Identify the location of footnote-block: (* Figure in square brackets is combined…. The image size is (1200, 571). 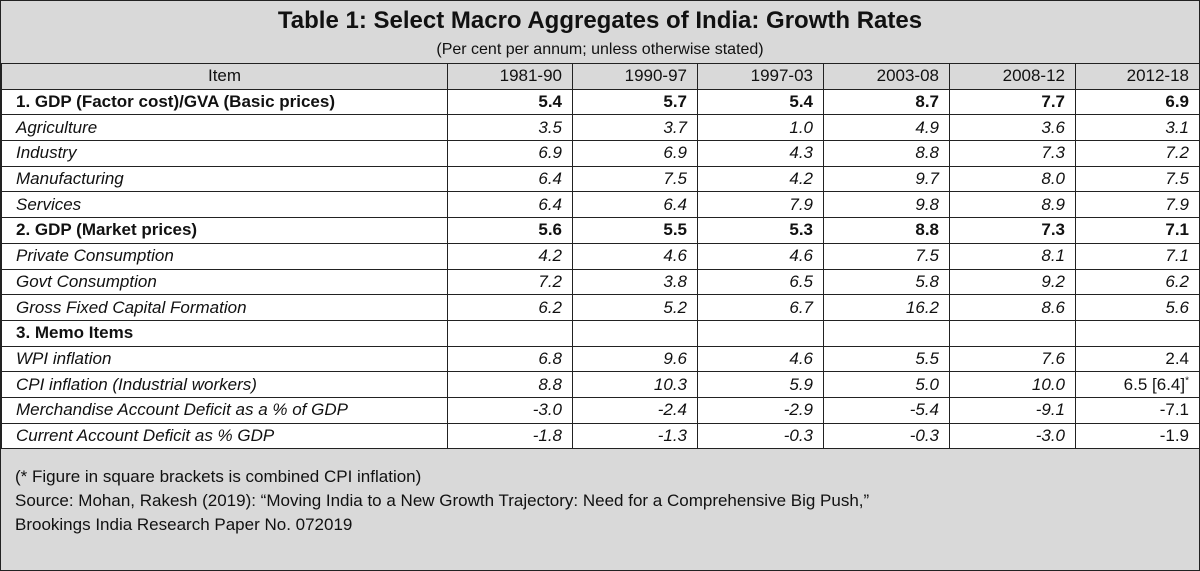
(442, 501).